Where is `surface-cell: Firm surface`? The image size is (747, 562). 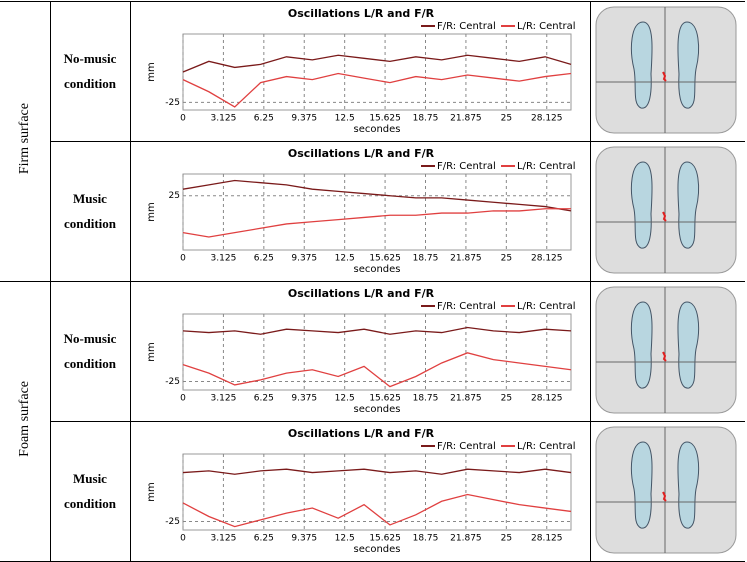 surface-cell: Firm surface is located at coordinates (25, 141).